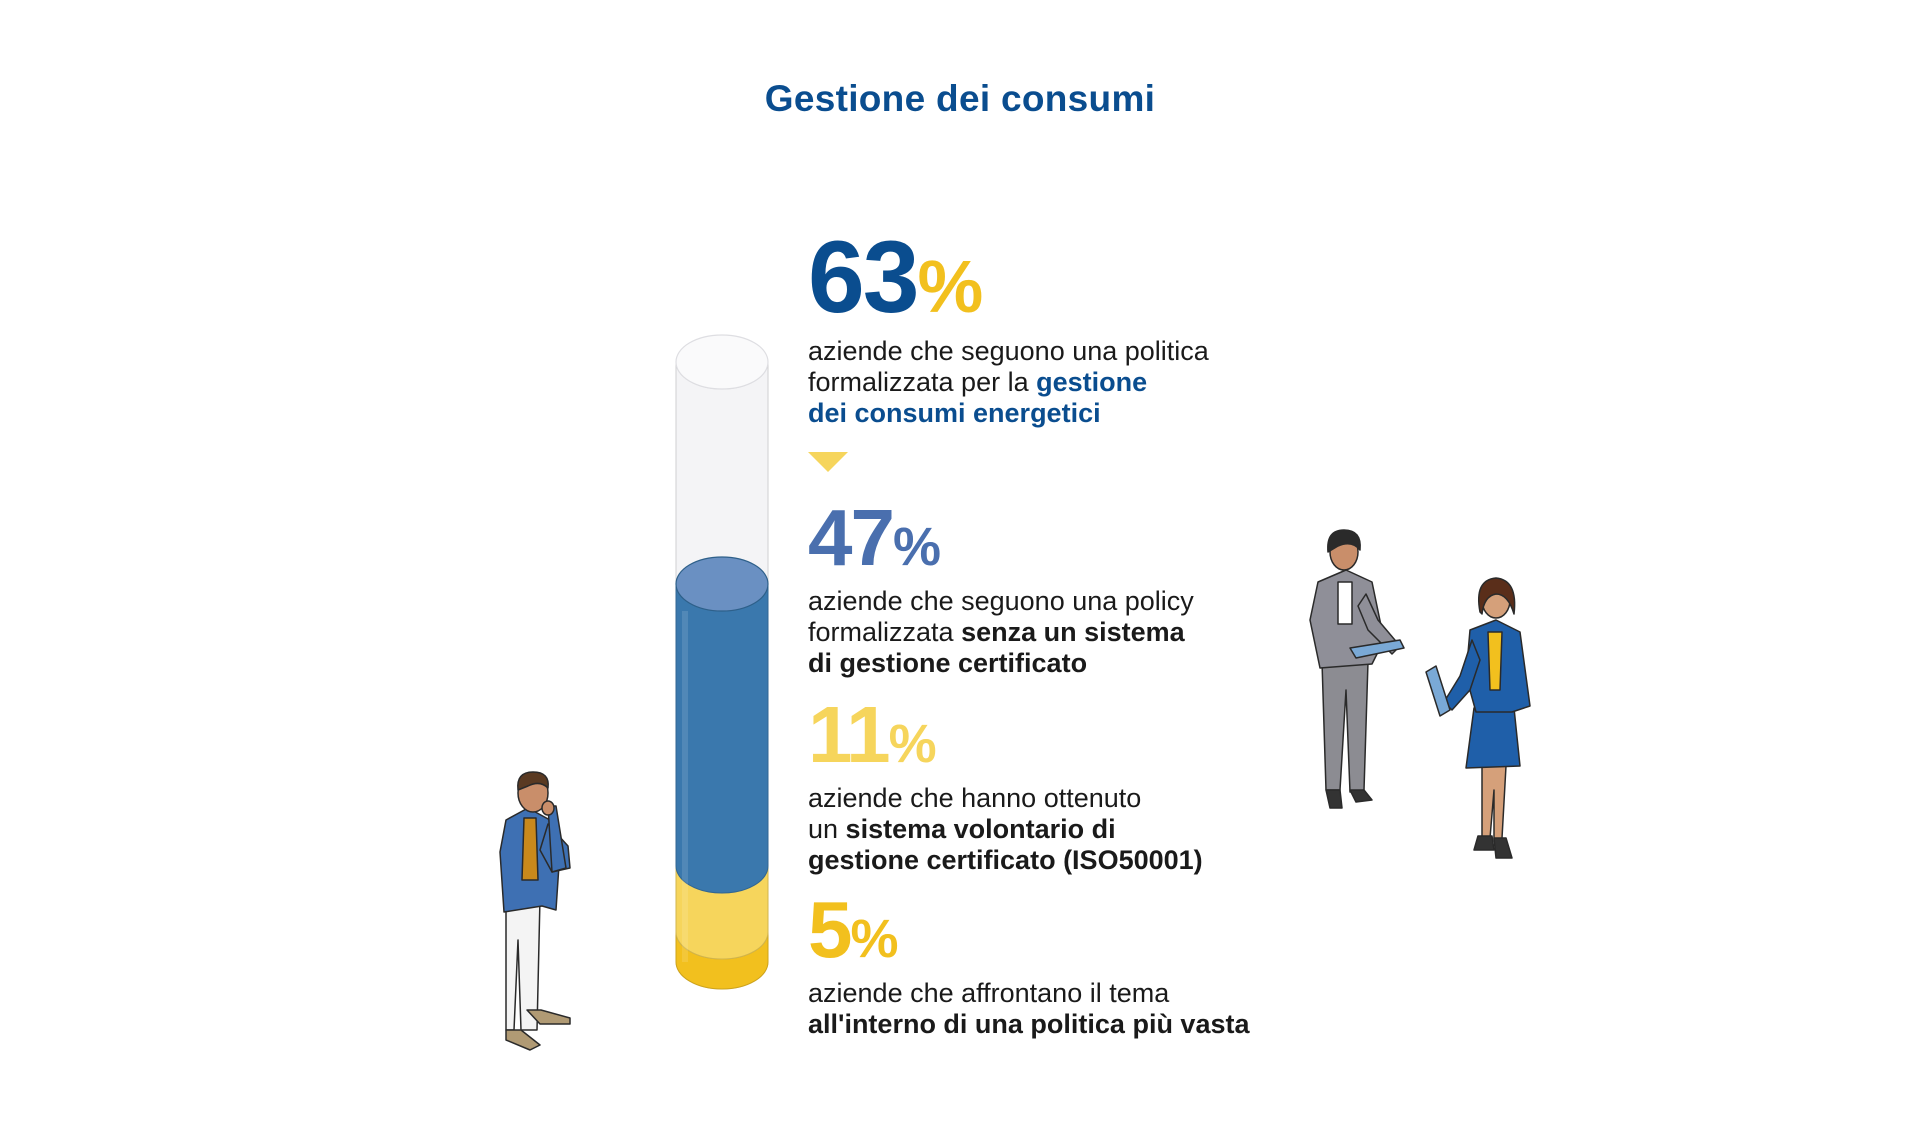 This screenshot has width=1920, height=1138. I want to click on cylinder-top-cap, so click(722, 362).